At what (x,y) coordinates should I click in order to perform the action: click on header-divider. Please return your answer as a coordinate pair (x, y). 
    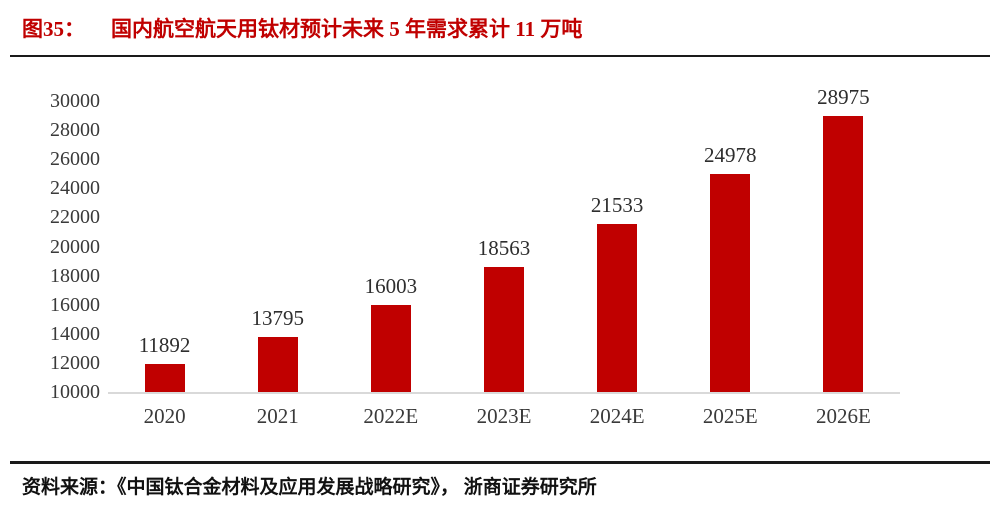
    Looking at the image, I should click on (500, 56).